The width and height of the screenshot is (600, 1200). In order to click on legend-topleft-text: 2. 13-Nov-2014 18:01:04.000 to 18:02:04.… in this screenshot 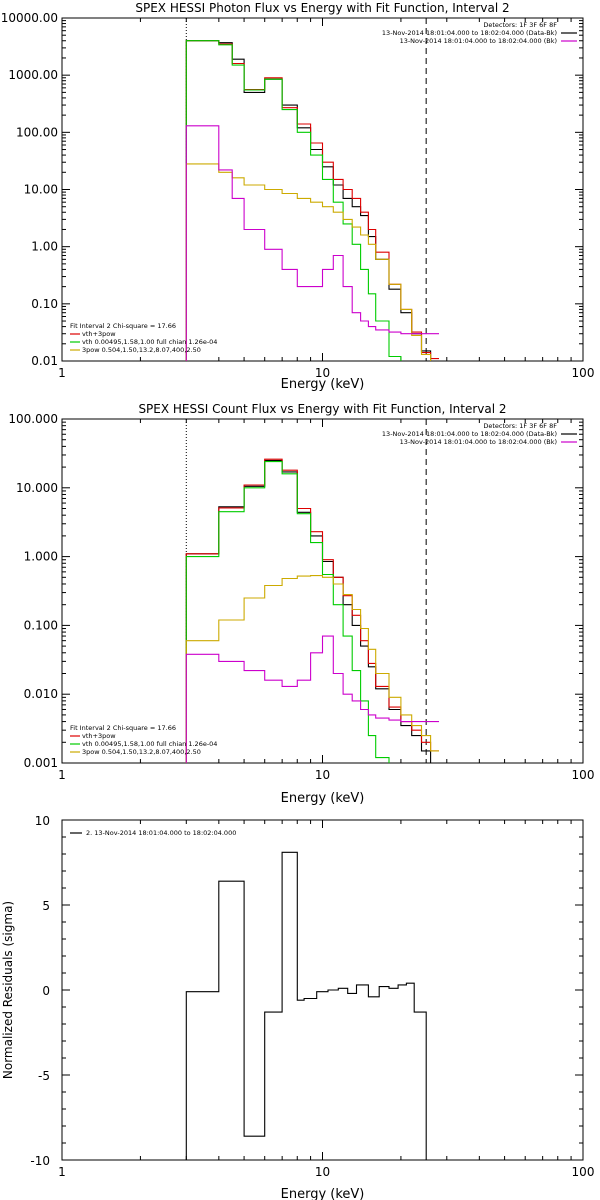, I will do `click(161, 833)`.